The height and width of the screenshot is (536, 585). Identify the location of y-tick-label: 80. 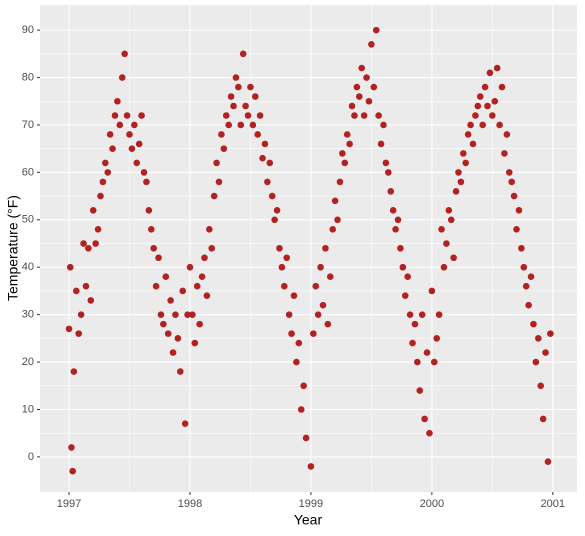
(28, 77).